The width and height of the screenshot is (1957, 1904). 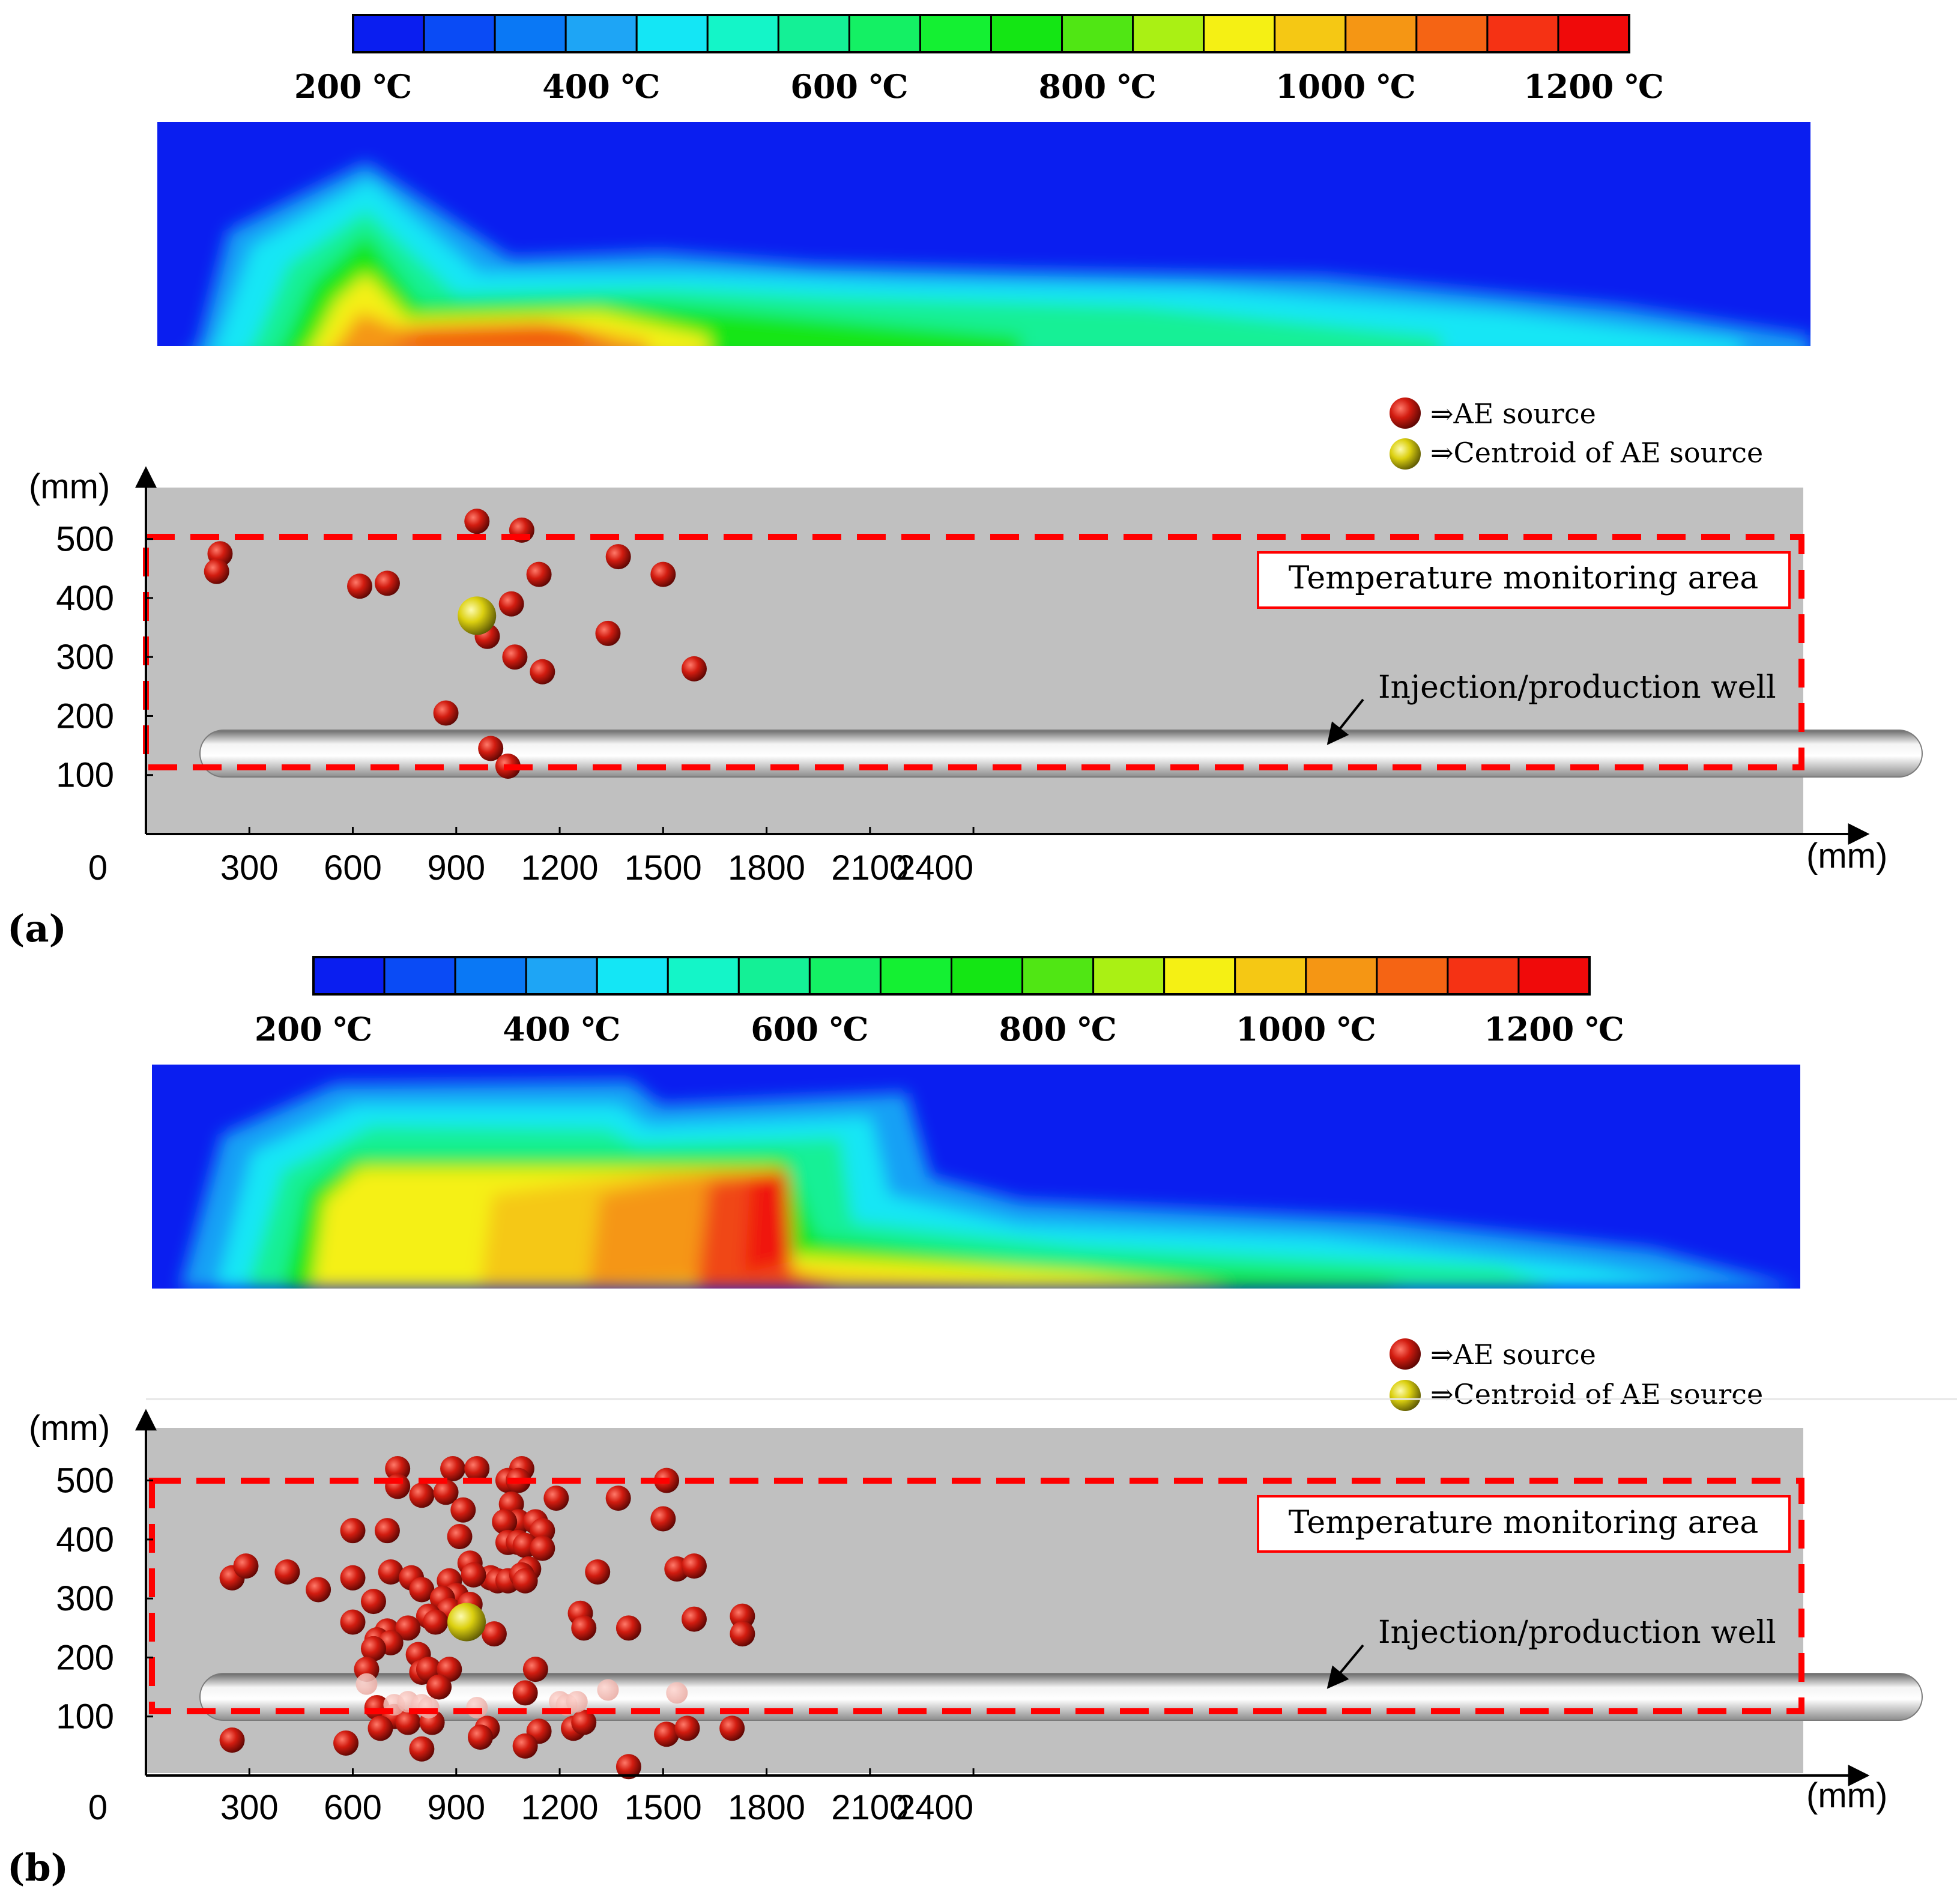 What do you see at coordinates (1576, 1374) in the screenshot?
I see `legend-b: ⇒AE source ⇒Centroid of AE source` at bounding box center [1576, 1374].